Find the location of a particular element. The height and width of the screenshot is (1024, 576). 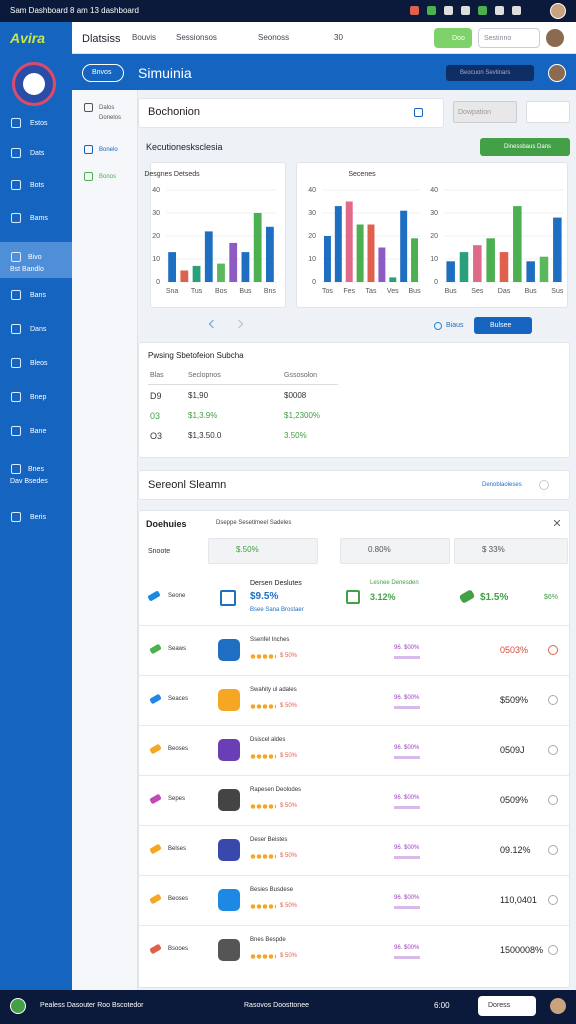

subnav-item: Dalos Donelos is located at coordinates (110, 113).